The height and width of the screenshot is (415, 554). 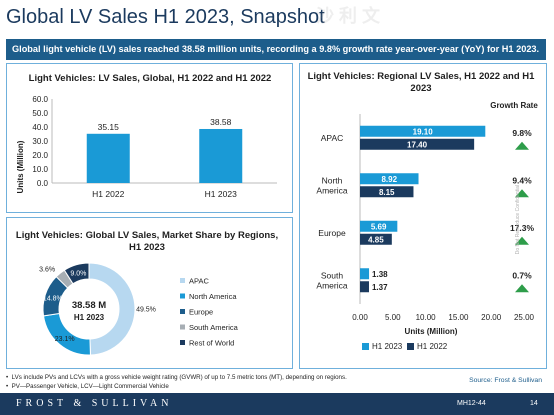 I want to click on bar-apac-h1-2022, so click(x=417, y=144).